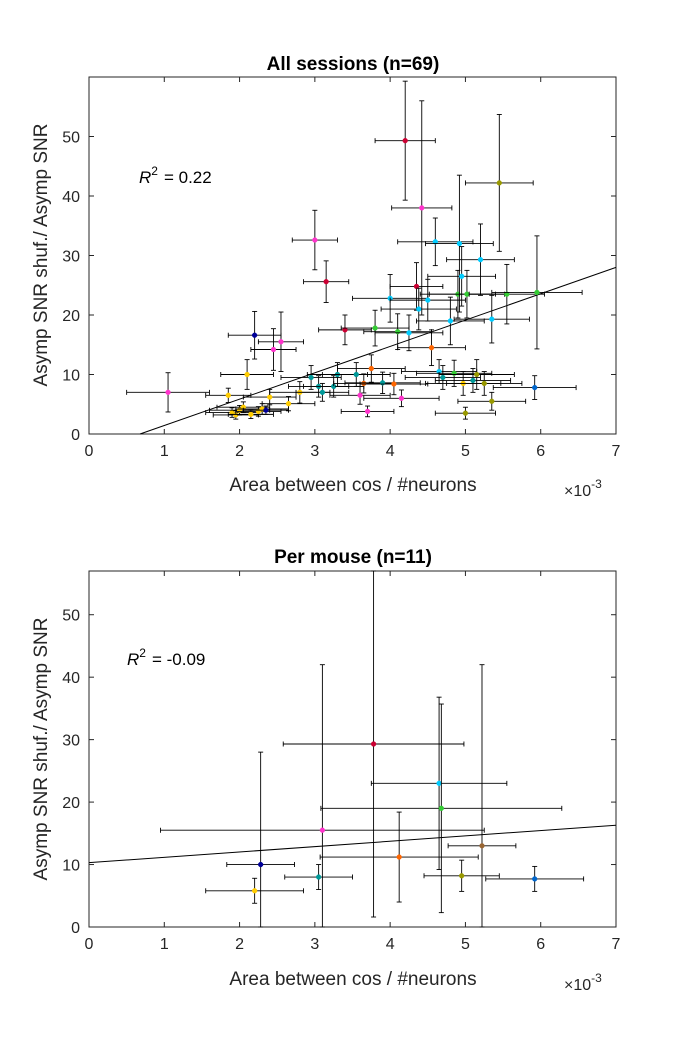  I want to click on r-squared-annotation: R2 = 0.22, so click(175, 175).